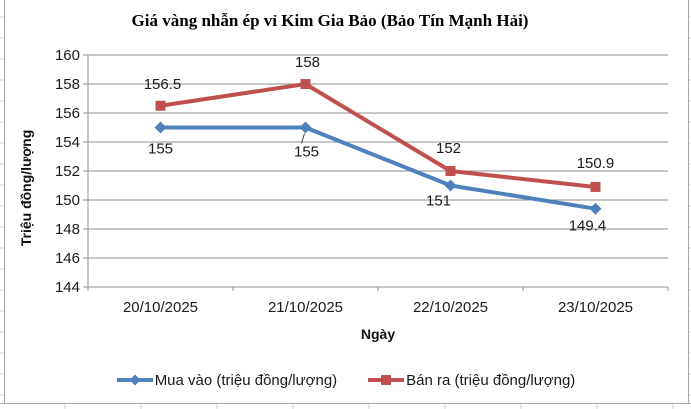 The image size is (691, 409). What do you see at coordinates (378, 334) in the screenshot?
I see `x-axis-title: Ngày` at bounding box center [378, 334].